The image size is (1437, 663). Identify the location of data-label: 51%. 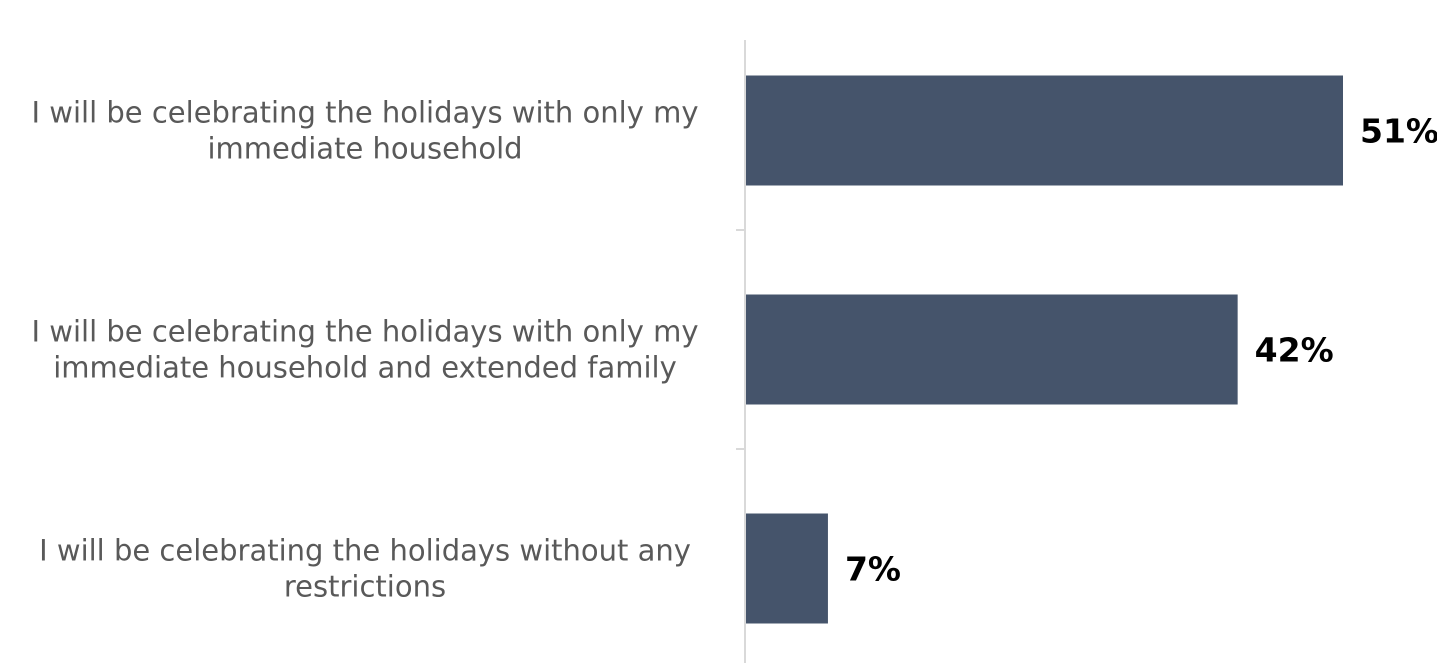
(1398, 131).